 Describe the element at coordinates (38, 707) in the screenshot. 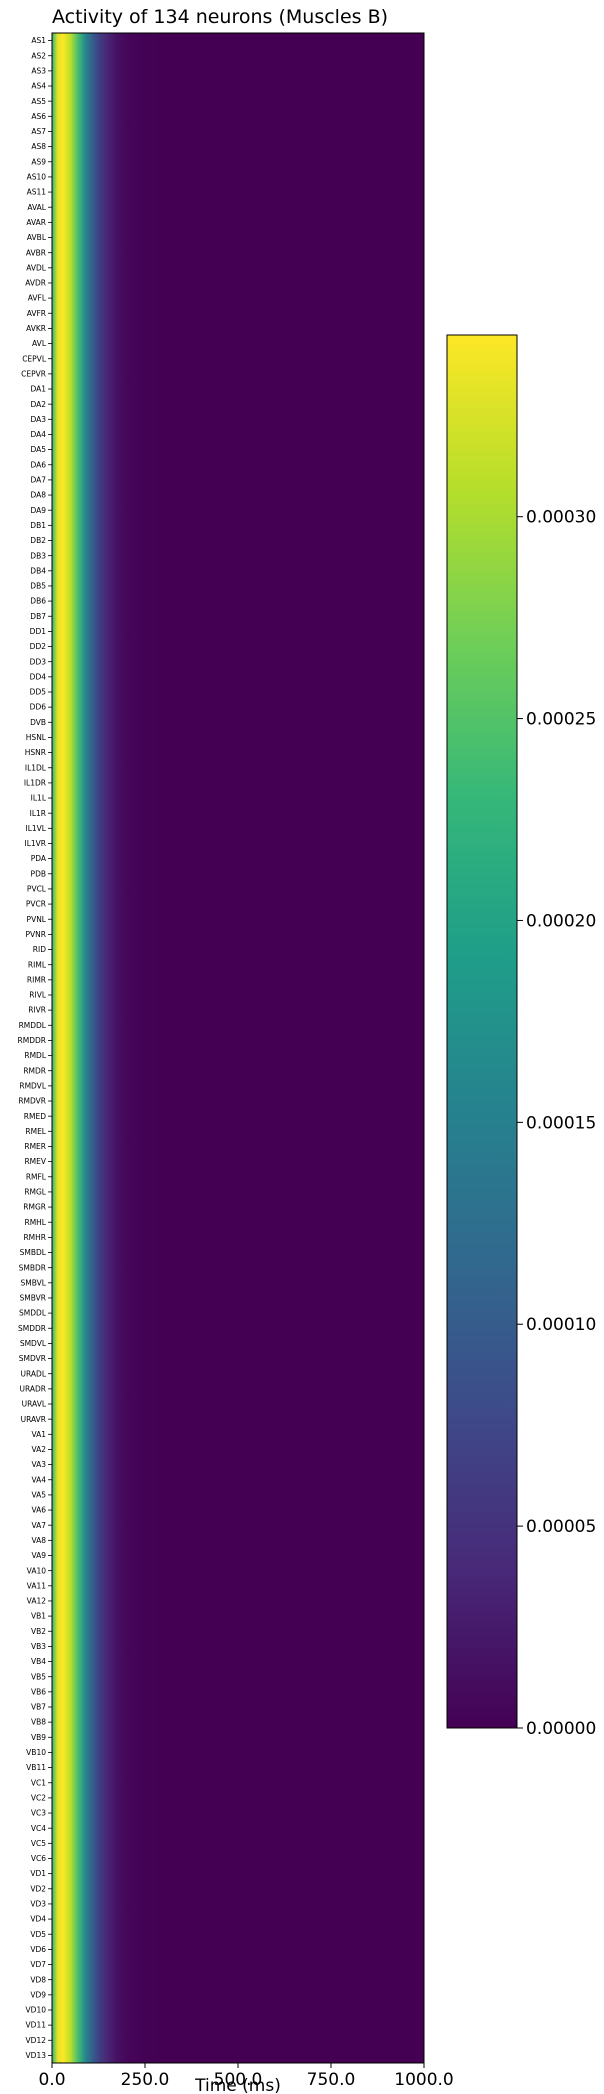

I see `neuron-label: DD6` at that location.